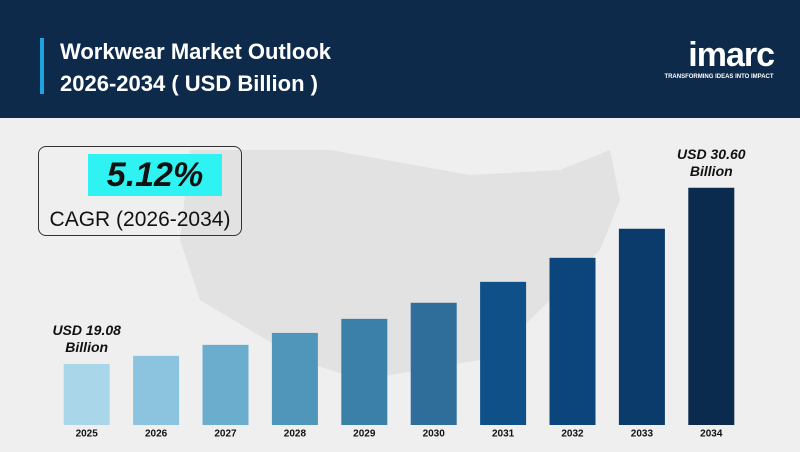 The height and width of the screenshot is (452, 800). What do you see at coordinates (711, 434) in the screenshot?
I see `x-tick-label: 2034` at bounding box center [711, 434].